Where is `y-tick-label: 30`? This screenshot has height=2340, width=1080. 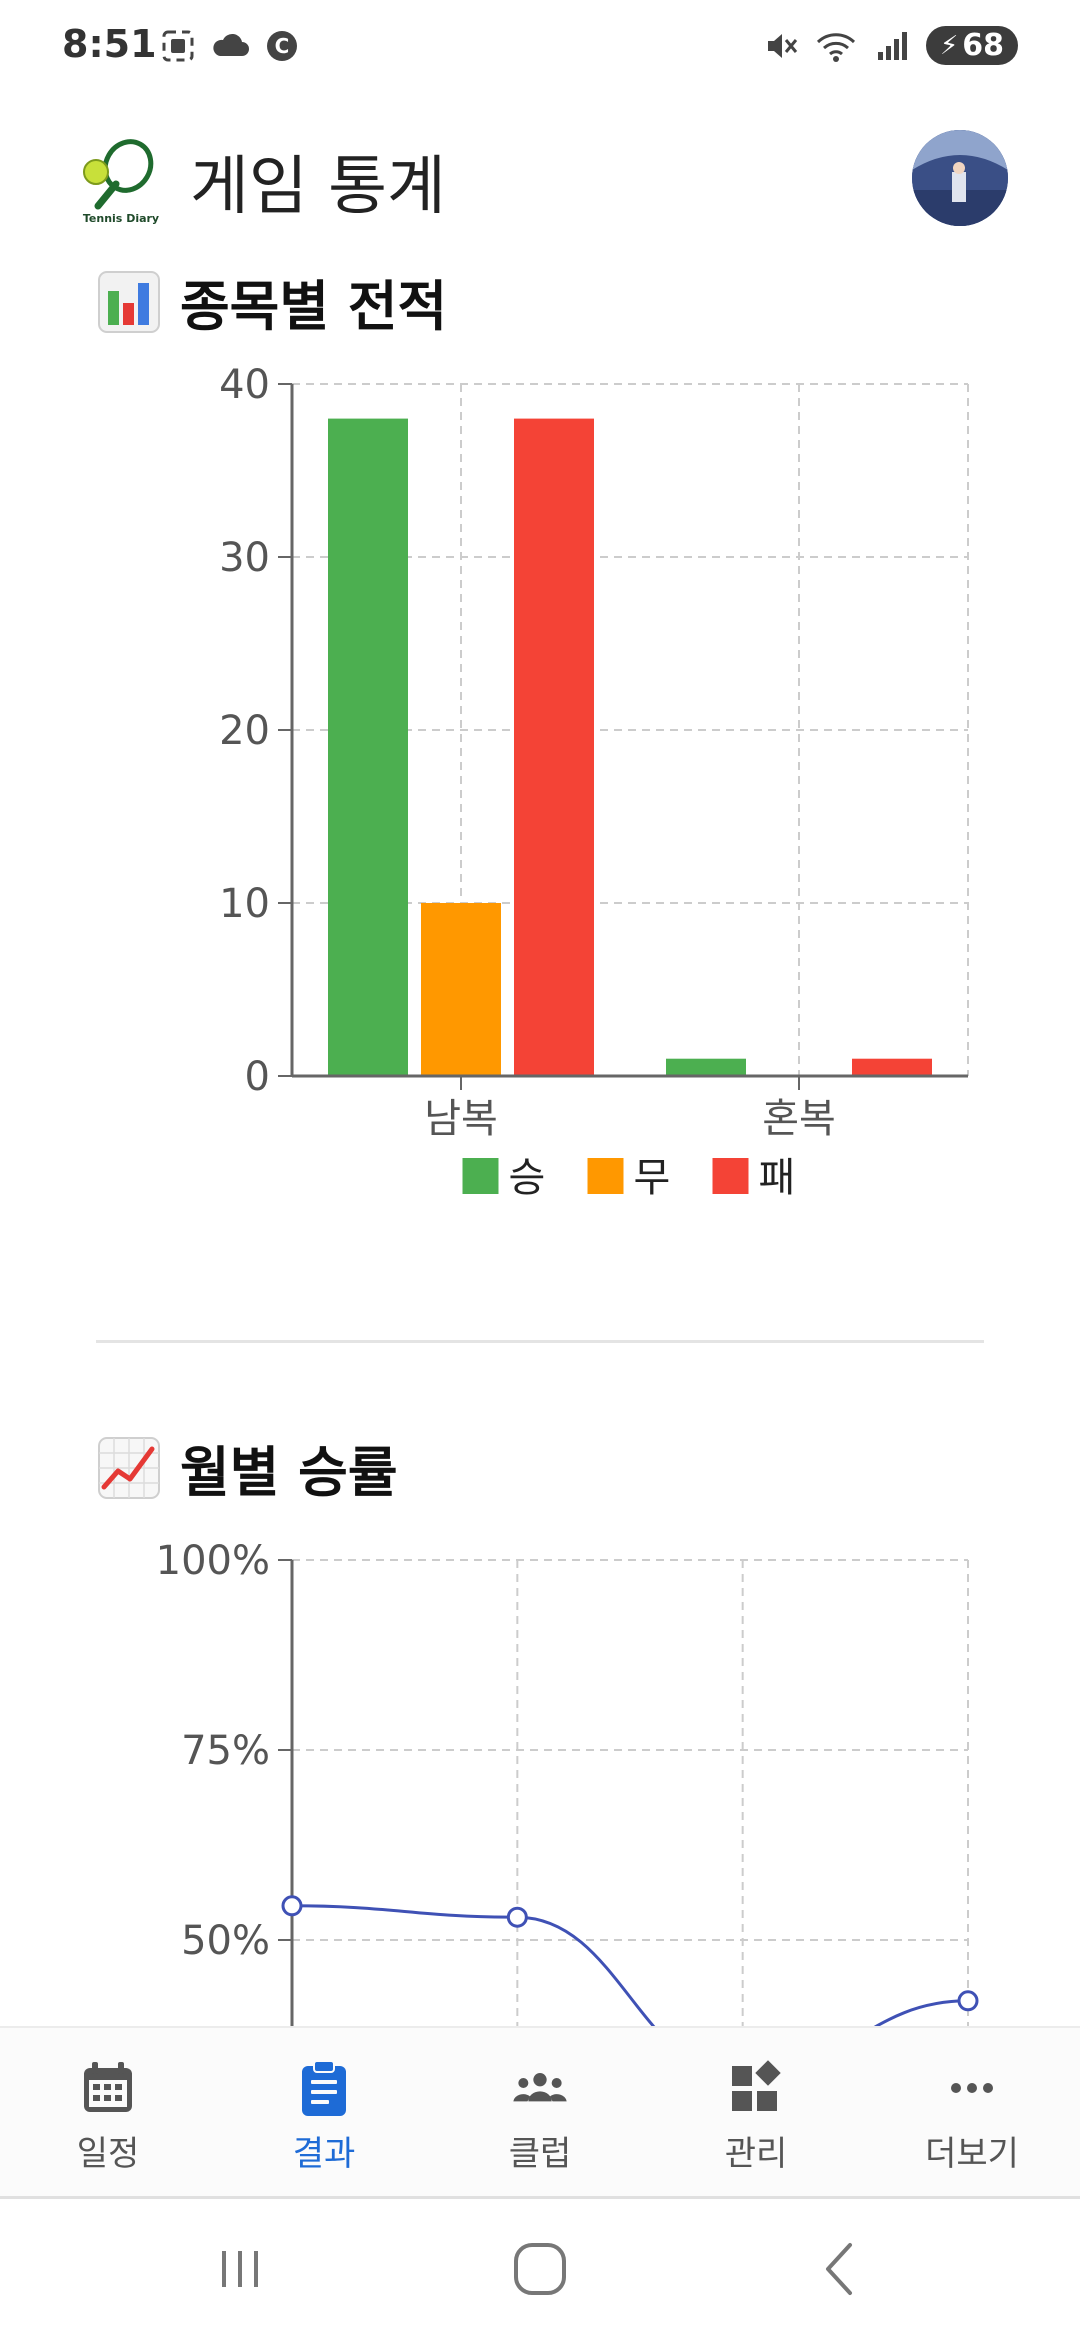 y-tick-label: 30 is located at coordinates (244, 558).